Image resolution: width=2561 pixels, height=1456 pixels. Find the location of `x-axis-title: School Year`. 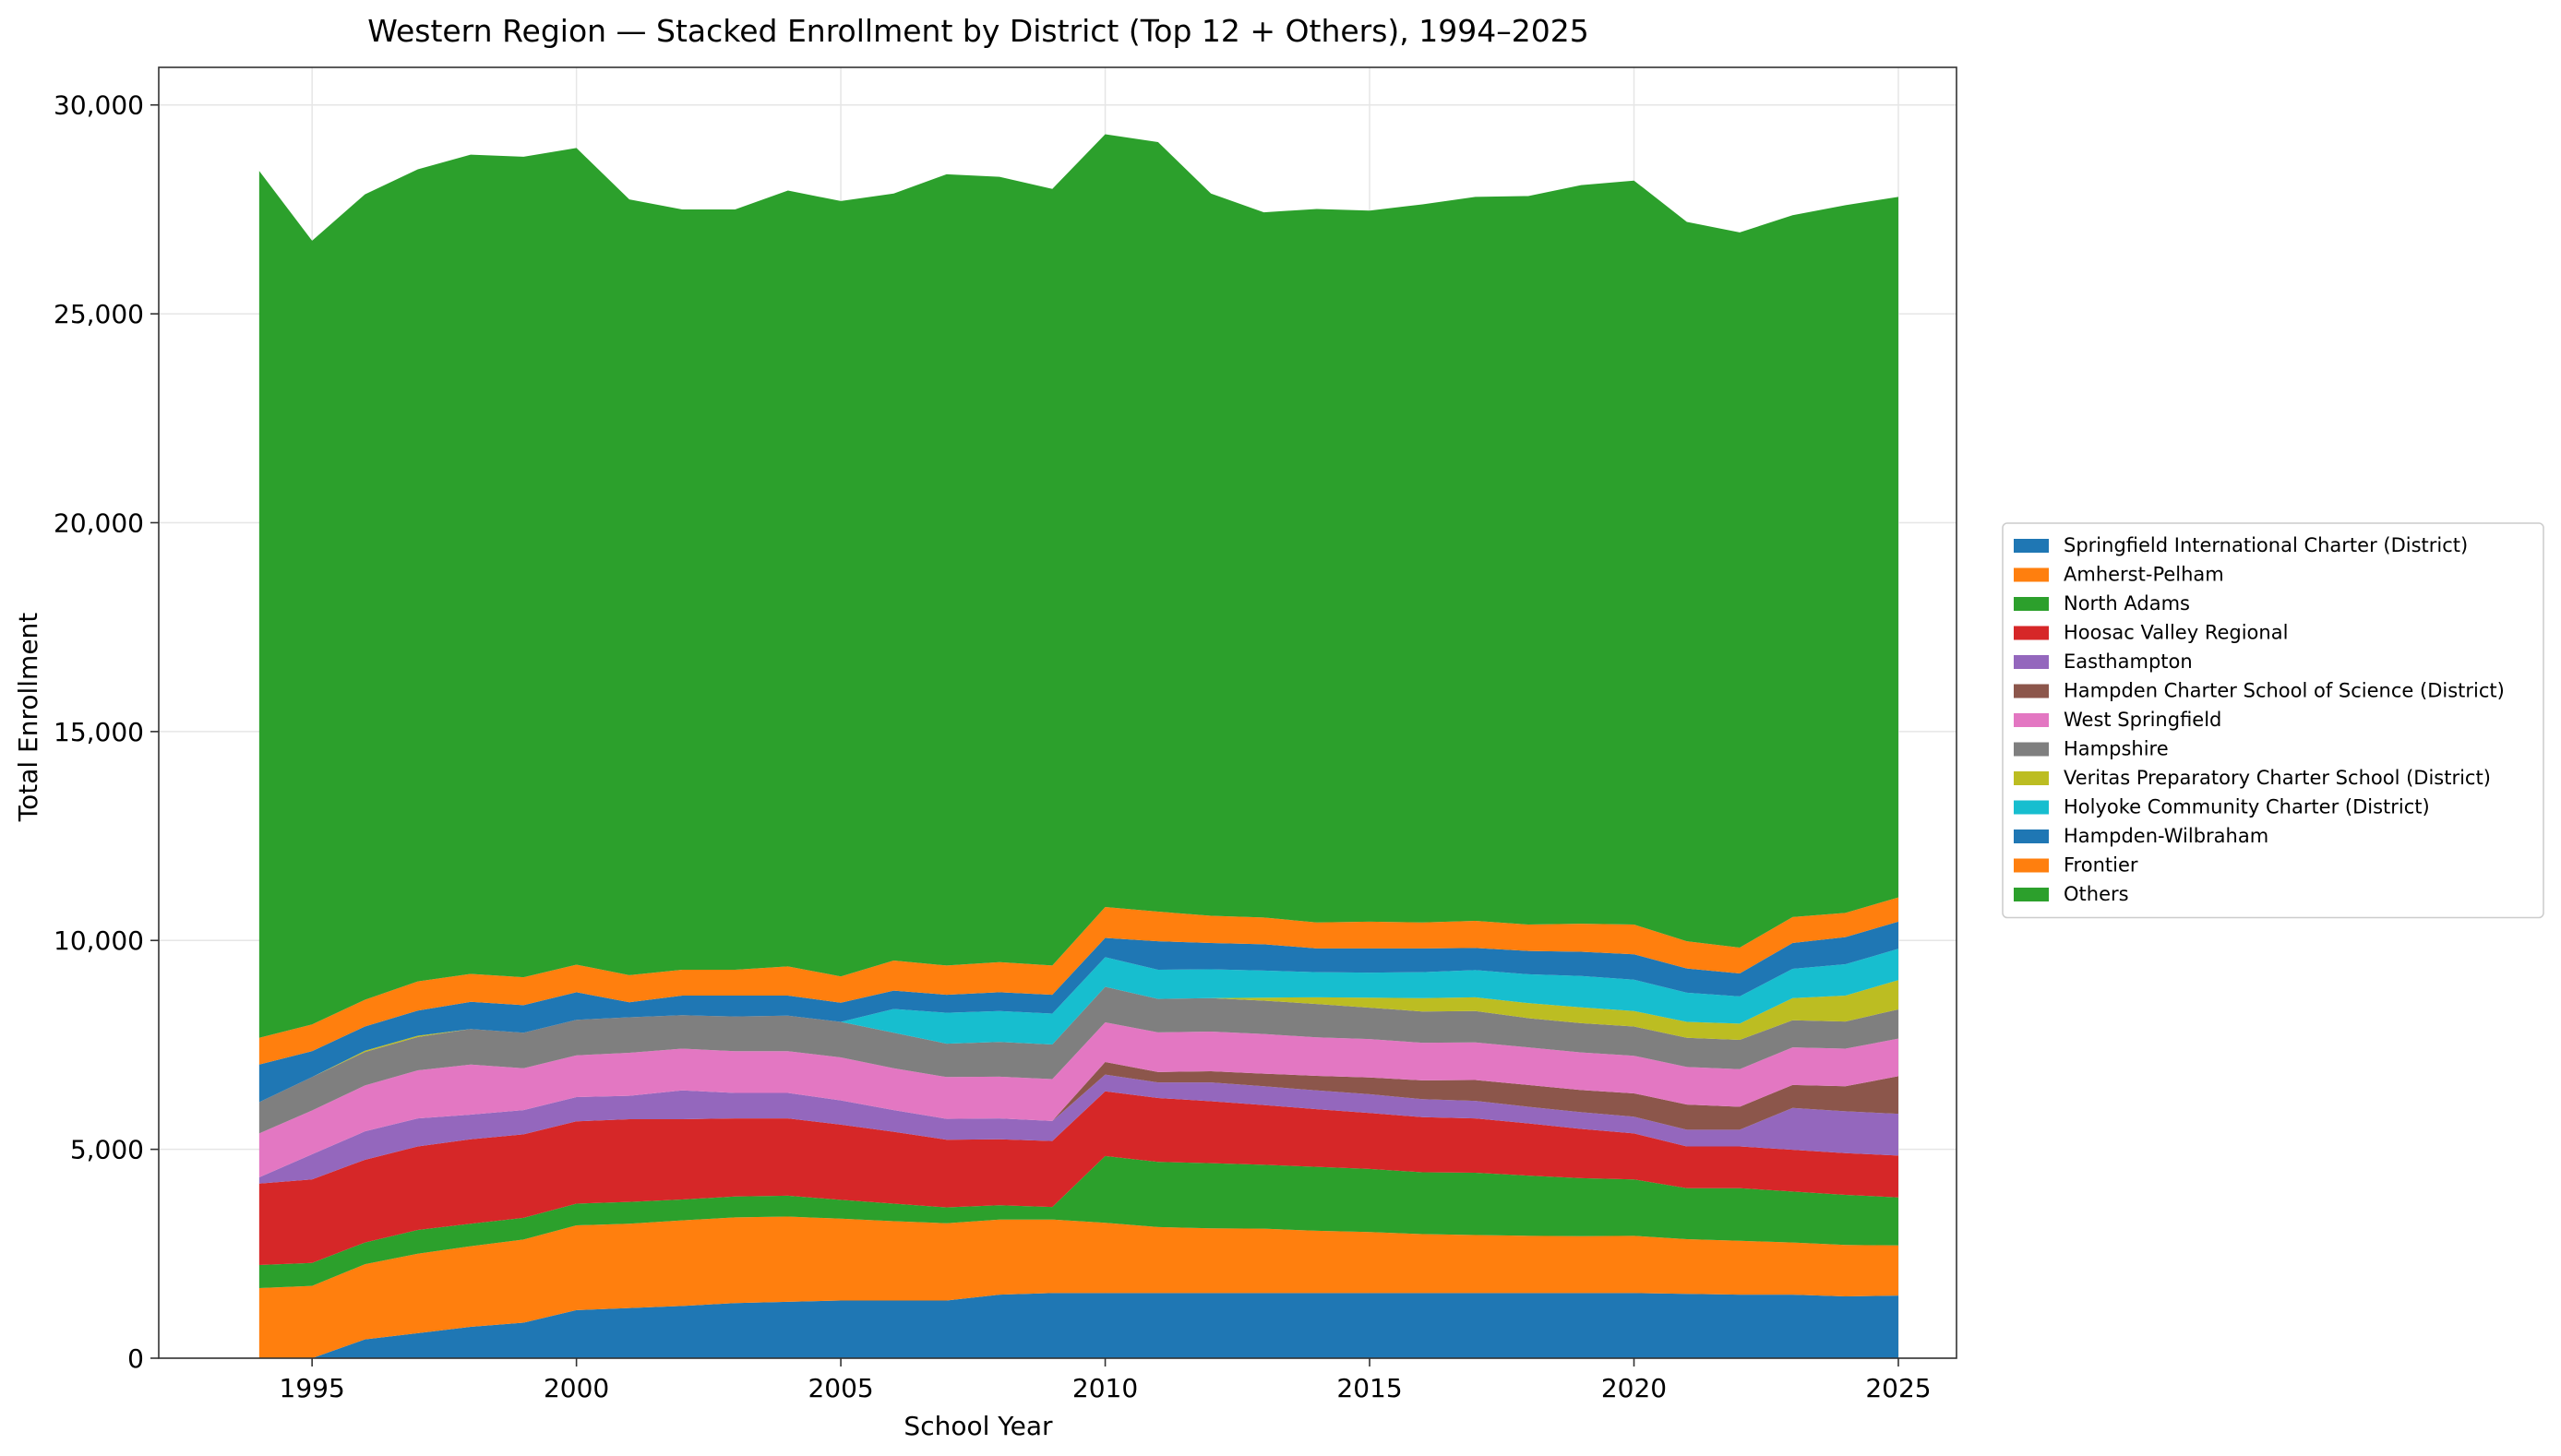

x-axis-title: School Year is located at coordinates (978, 1426).